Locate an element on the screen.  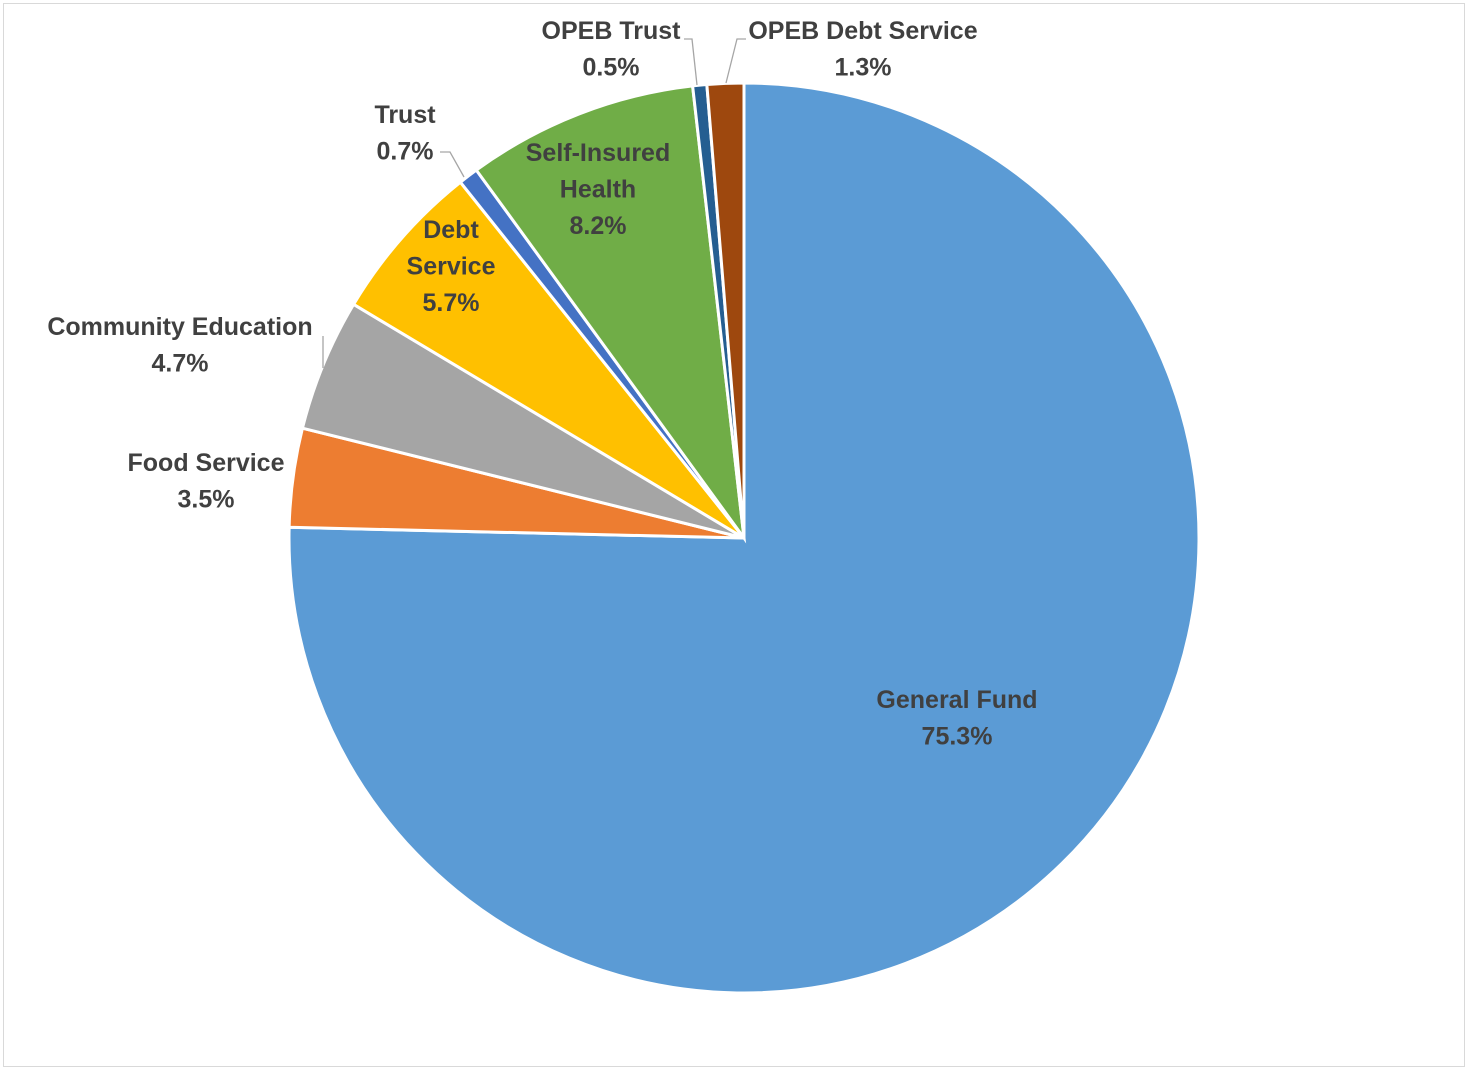
slice-name-trust: Trust is located at coordinates (405, 115).